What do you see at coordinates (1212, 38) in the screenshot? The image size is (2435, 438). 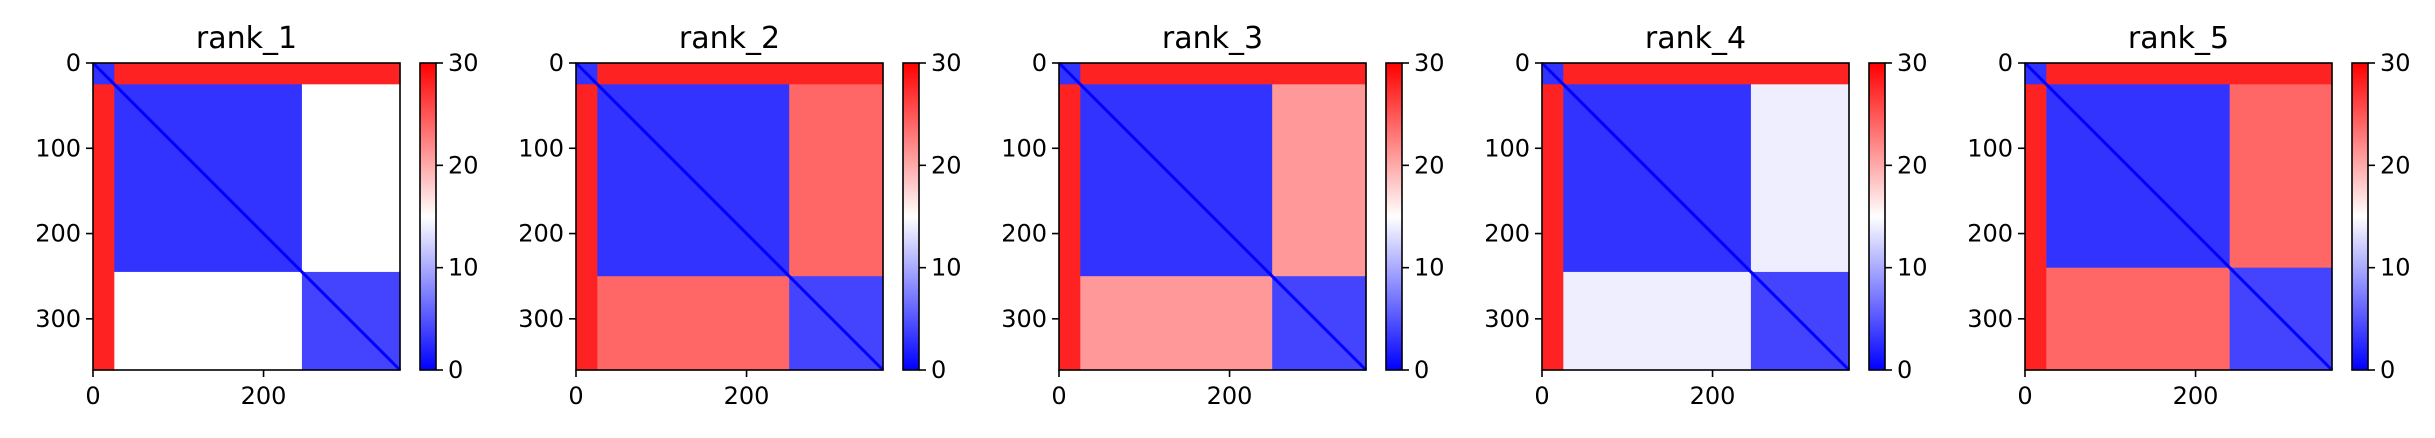 I see `panel-title: rank_3` at bounding box center [1212, 38].